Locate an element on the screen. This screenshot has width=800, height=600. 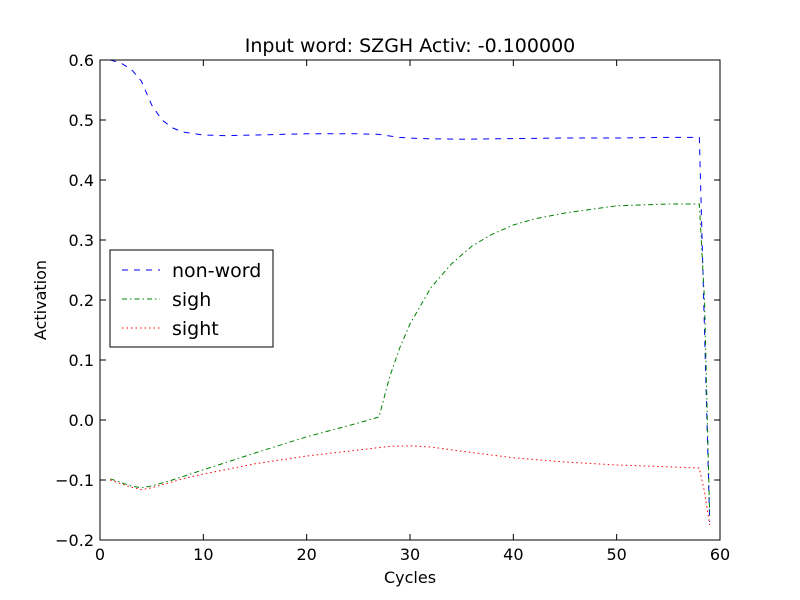
y-tick-label: 0.3 is located at coordinates (81, 240).